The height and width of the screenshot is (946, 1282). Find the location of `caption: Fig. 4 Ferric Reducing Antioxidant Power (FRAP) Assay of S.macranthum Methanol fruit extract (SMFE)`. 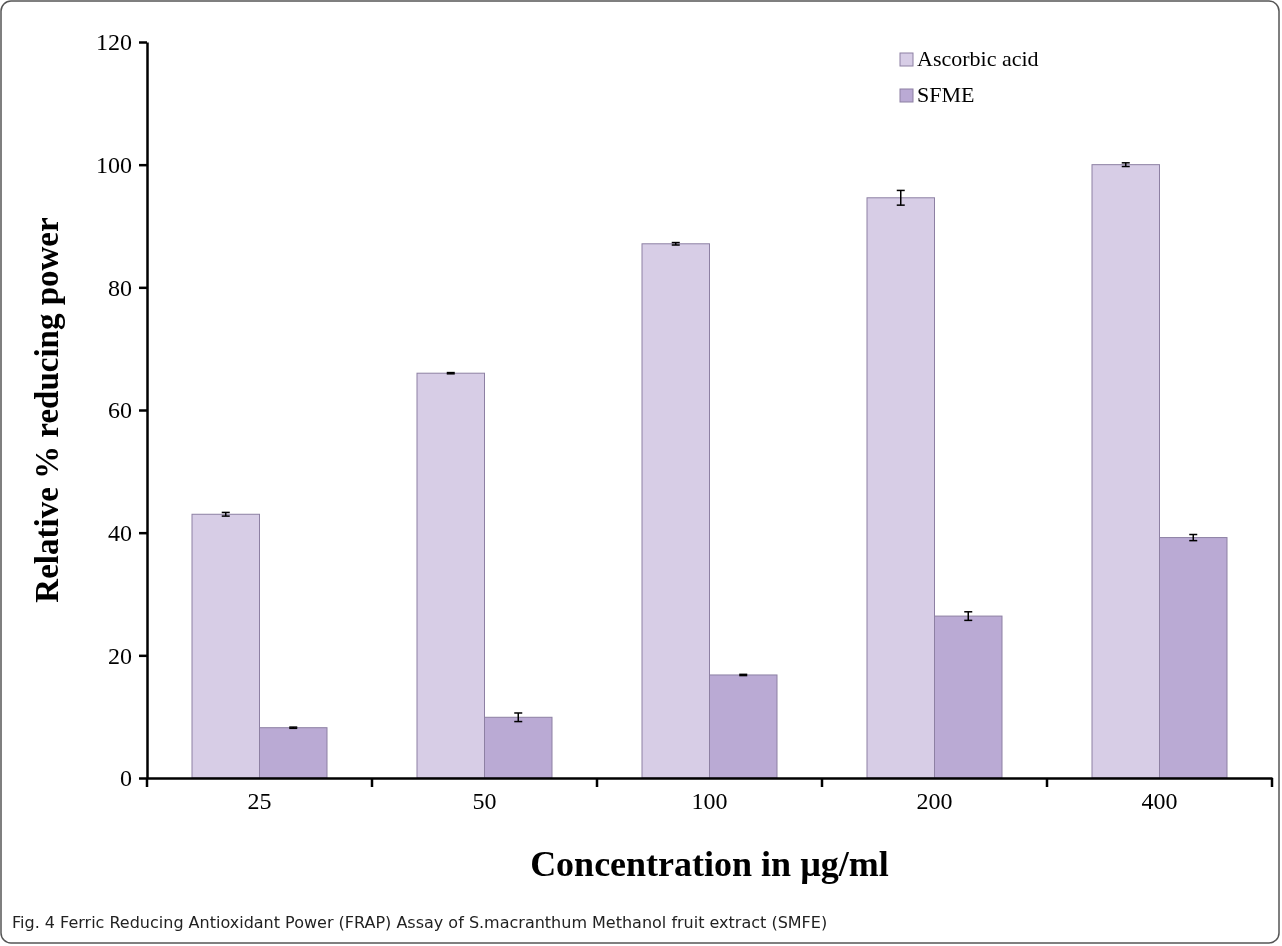

caption: Fig. 4 Ferric Reducing Antioxidant Power (FRAP) Assay of S.macranthum Methanol fruit extract (SMFE) is located at coordinates (420, 922).